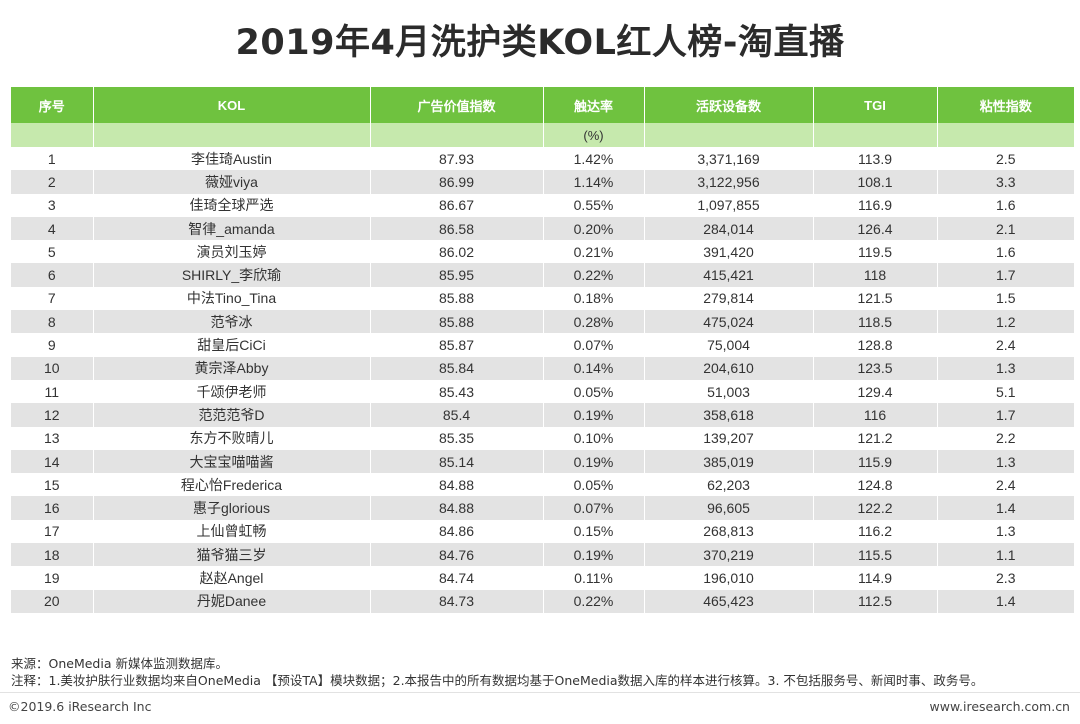 The width and height of the screenshot is (1080, 724). What do you see at coordinates (594, 228) in the screenshot?
I see `reach-rate-cell: 0.20%` at bounding box center [594, 228].